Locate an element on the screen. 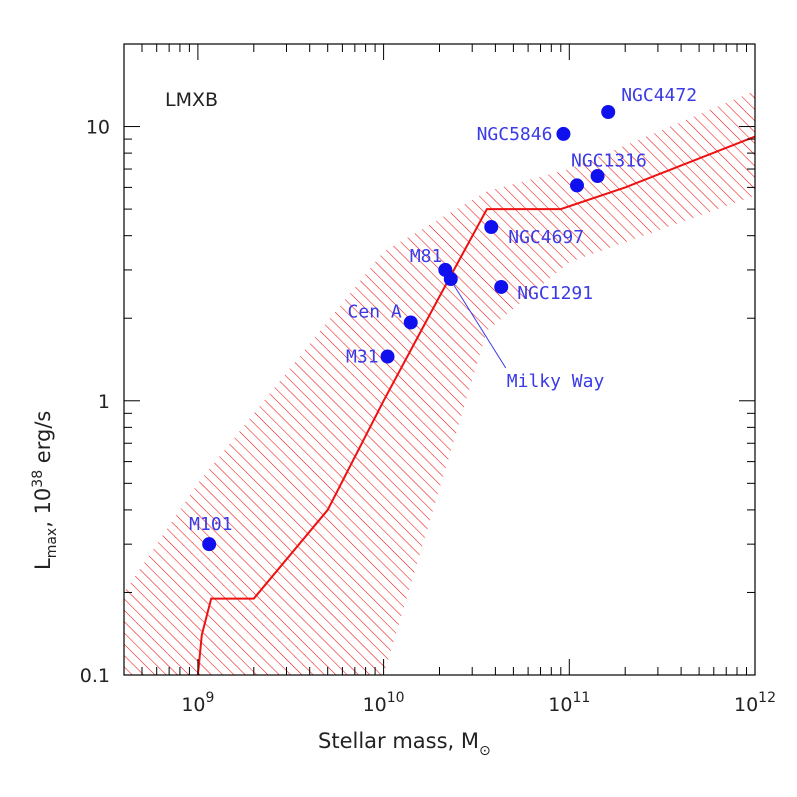 Image resolution: width=797 pixels, height=797 pixels. point-ngc4472 is located at coordinates (608, 111).